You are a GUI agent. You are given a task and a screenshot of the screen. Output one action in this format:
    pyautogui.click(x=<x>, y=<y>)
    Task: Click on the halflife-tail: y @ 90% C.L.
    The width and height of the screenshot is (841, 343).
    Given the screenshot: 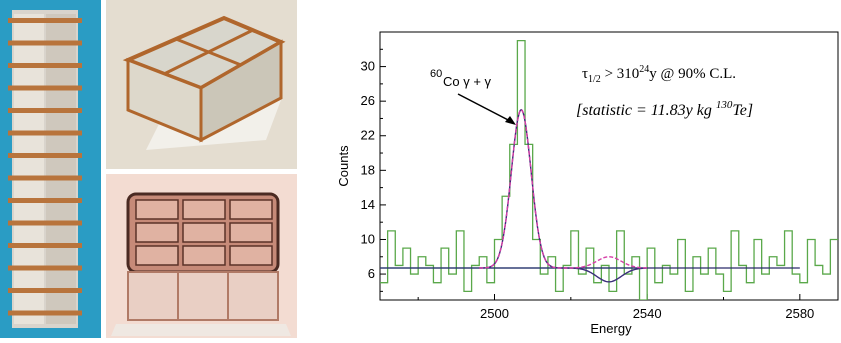 What is the action you would take?
    pyautogui.click(x=692, y=74)
    